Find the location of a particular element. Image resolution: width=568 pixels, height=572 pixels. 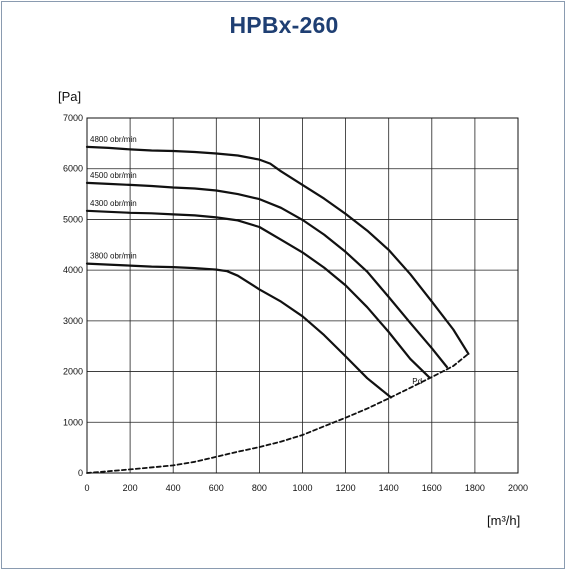

x-tick-label: 1000 is located at coordinates (302, 488).